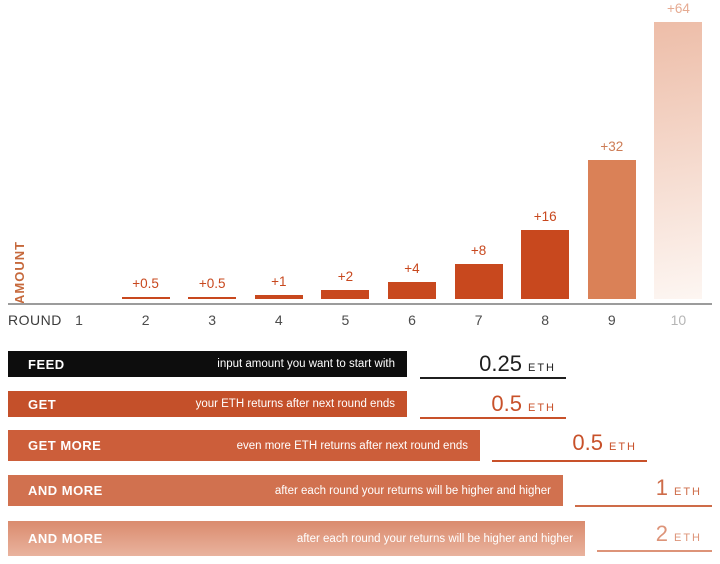 This screenshot has height=564, width=720. Describe the element at coordinates (678, 320) in the screenshot. I see `x-tick-10: 10` at that location.